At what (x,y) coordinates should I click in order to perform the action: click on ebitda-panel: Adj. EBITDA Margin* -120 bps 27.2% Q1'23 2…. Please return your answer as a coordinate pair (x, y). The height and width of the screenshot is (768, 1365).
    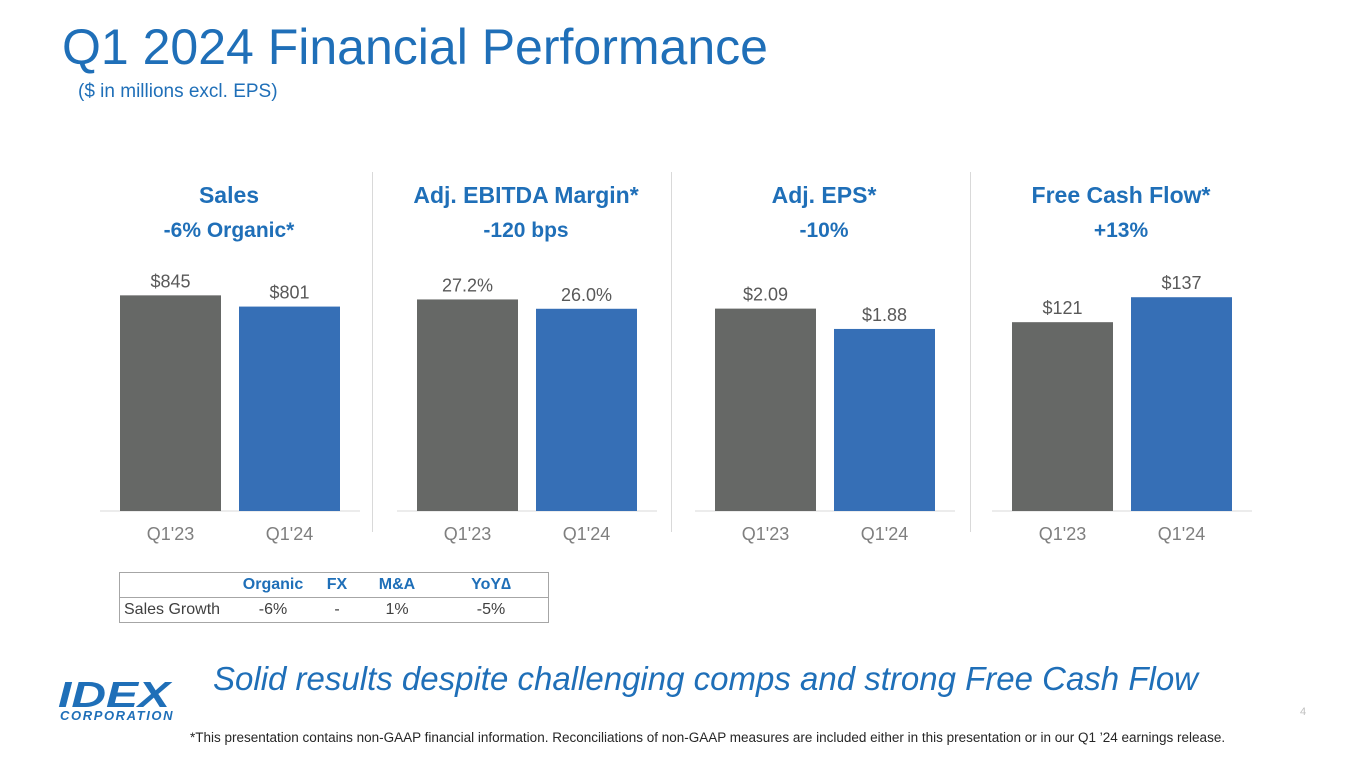
    Looking at the image, I should click on (526, 362).